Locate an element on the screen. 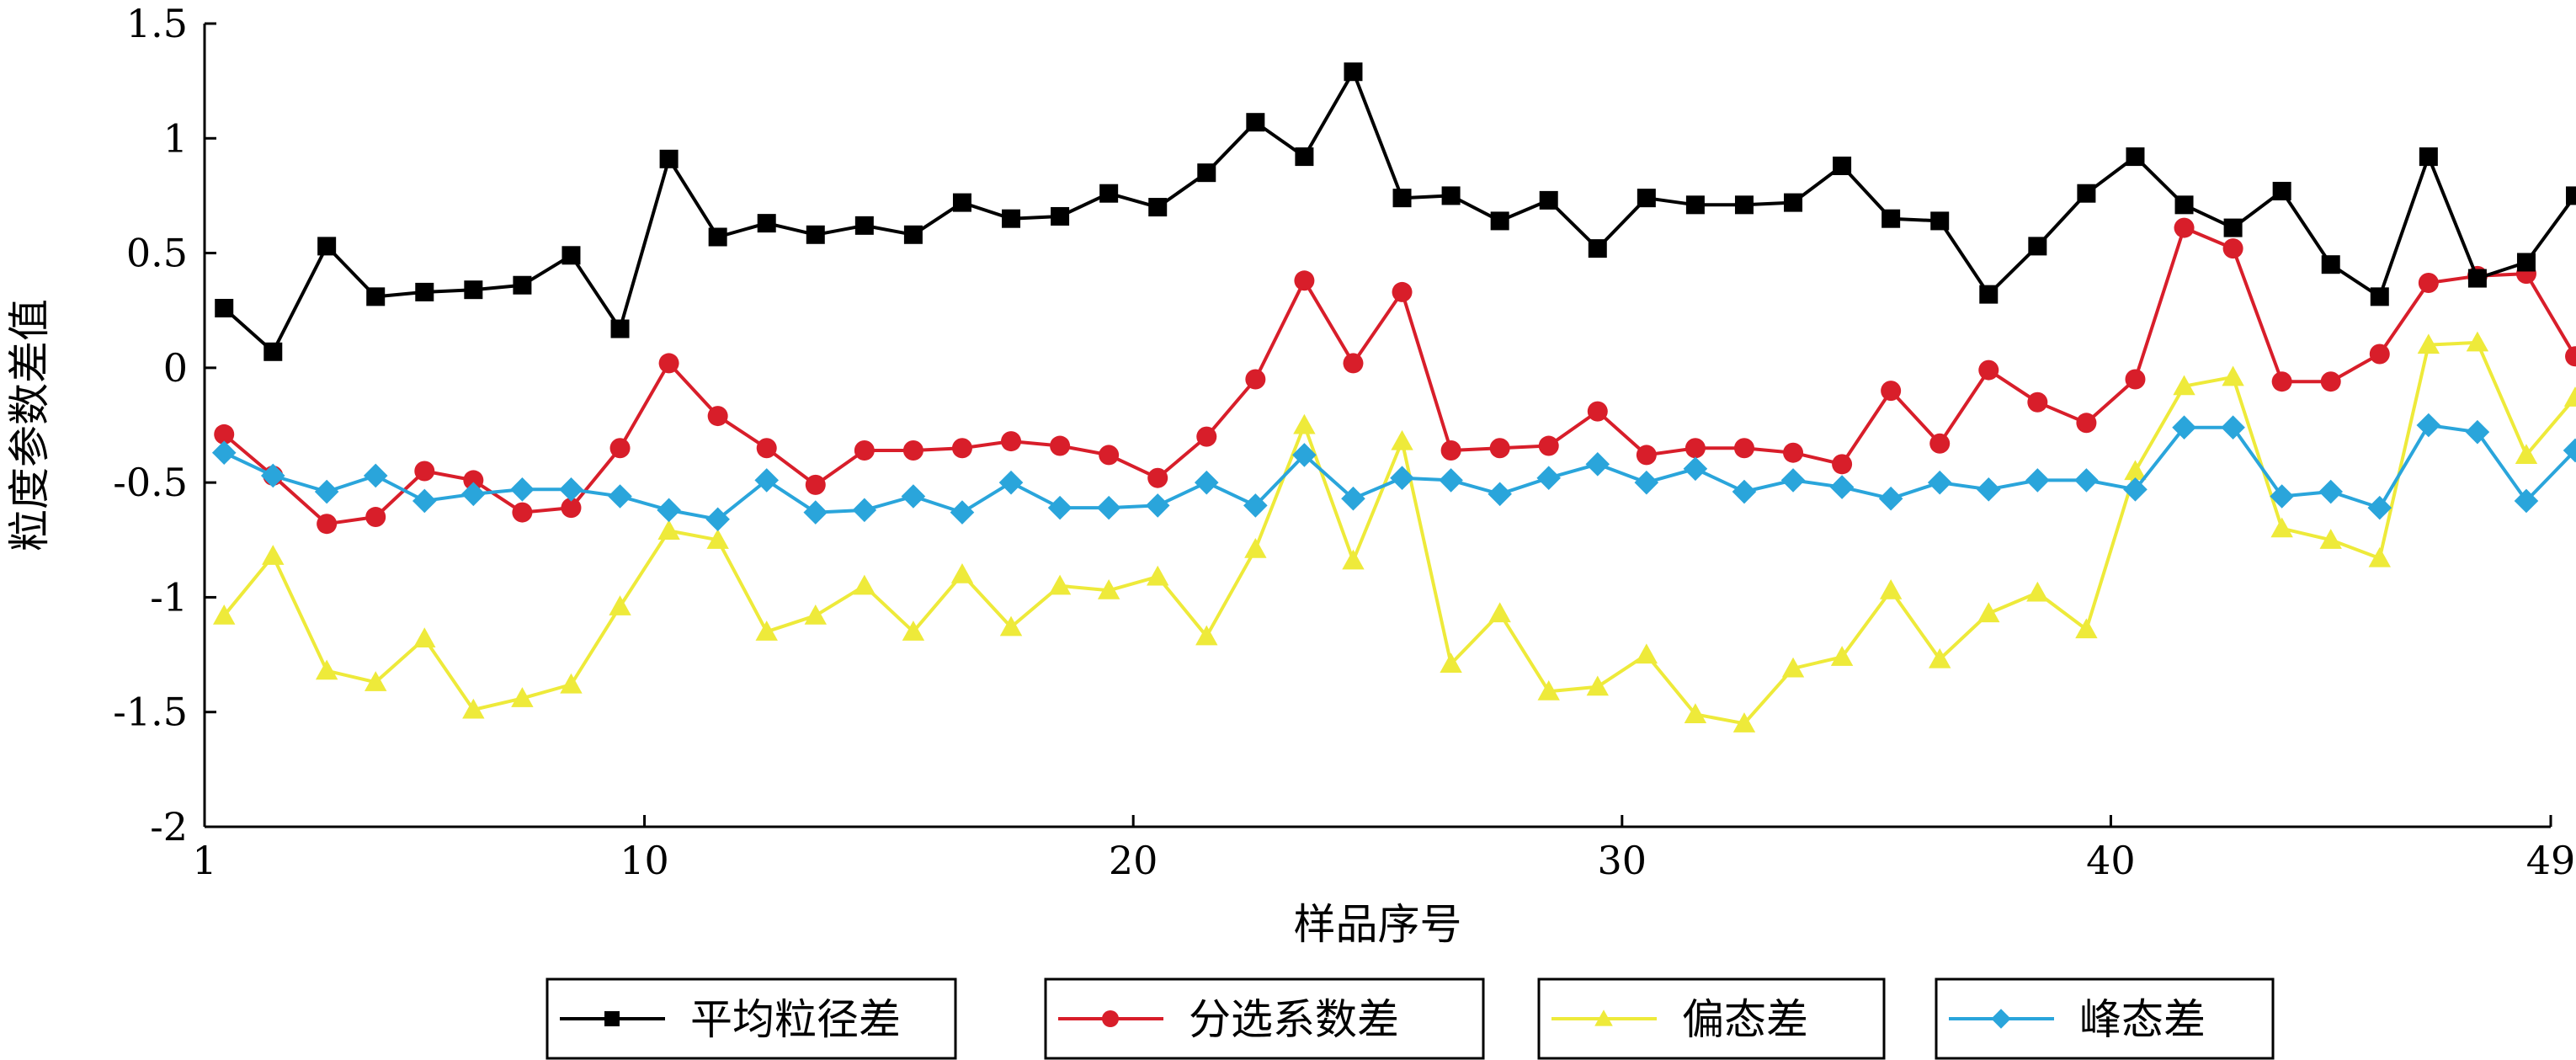 This screenshot has width=2576, height=1060. legend-item: 分选系数差 is located at coordinates (1265, 1018).